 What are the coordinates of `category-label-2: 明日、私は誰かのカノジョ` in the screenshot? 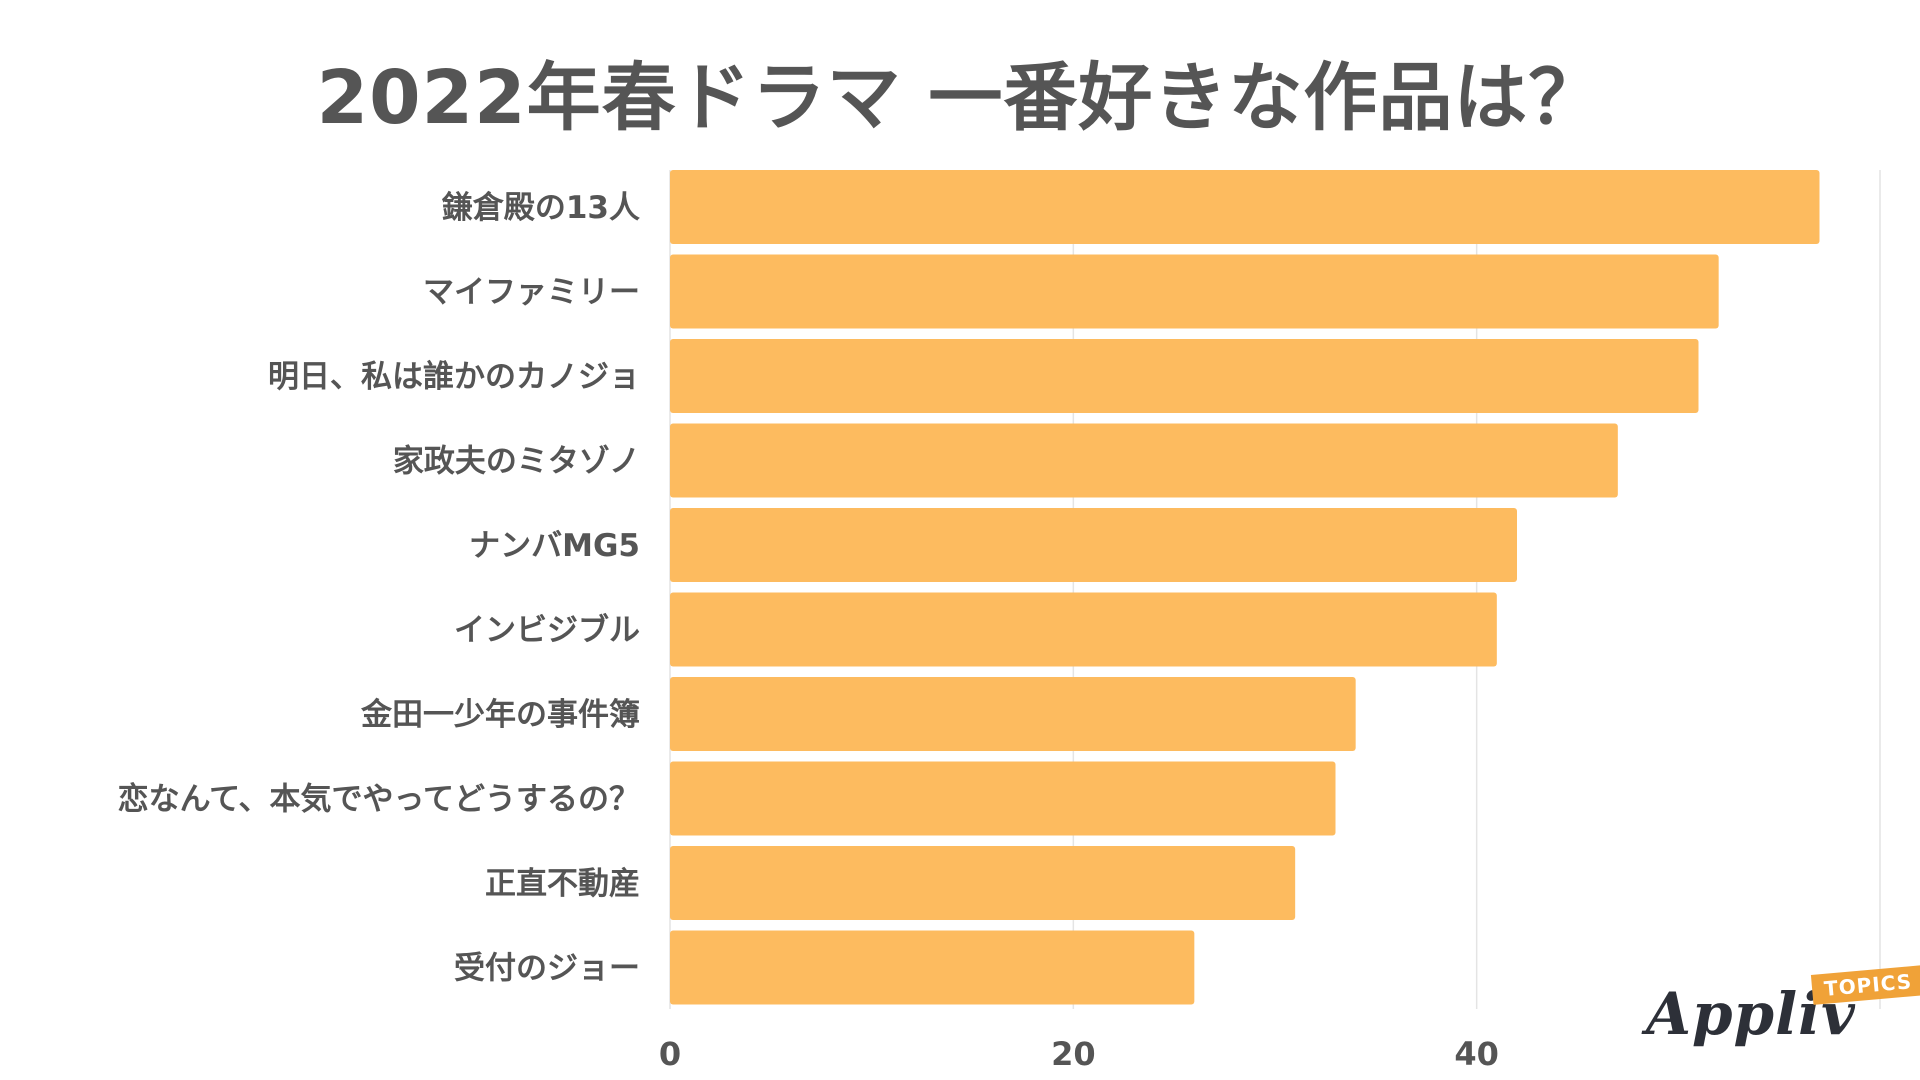 It's located at (454, 377).